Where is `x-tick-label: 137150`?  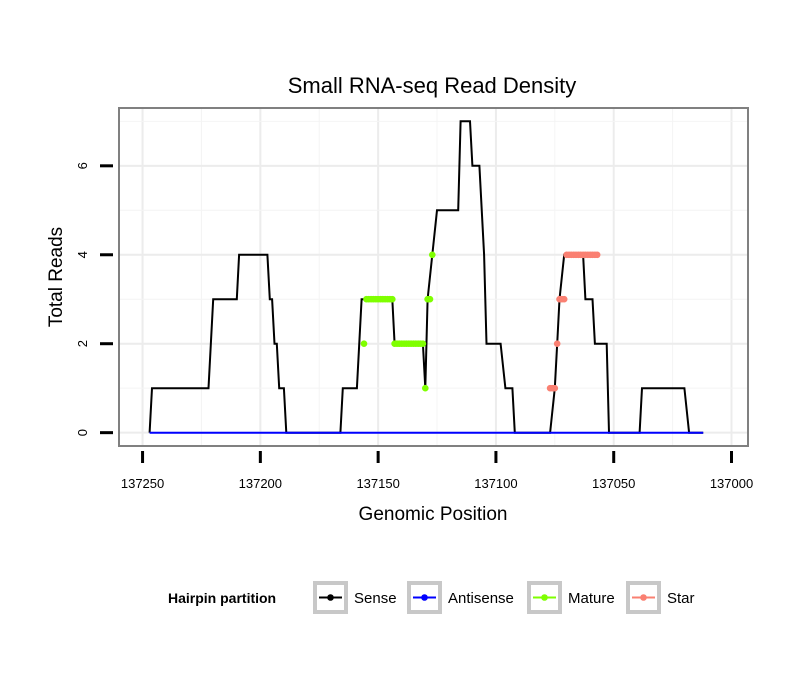
x-tick-label: 137150 is located at coordinates (377, 483).